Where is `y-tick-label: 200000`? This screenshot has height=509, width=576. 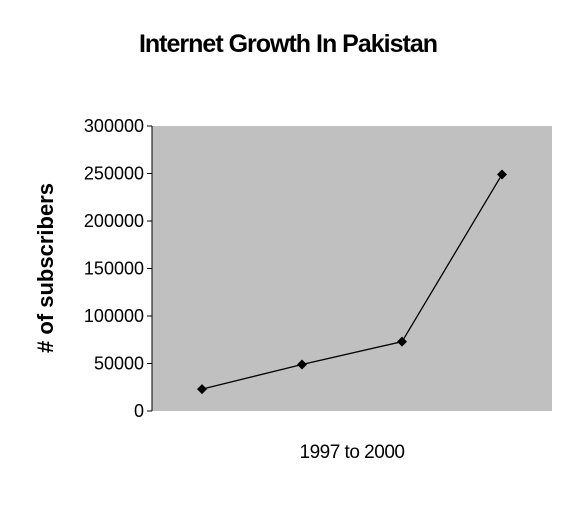 y-tick-label: 200000 is located at coordinates (114, 221).